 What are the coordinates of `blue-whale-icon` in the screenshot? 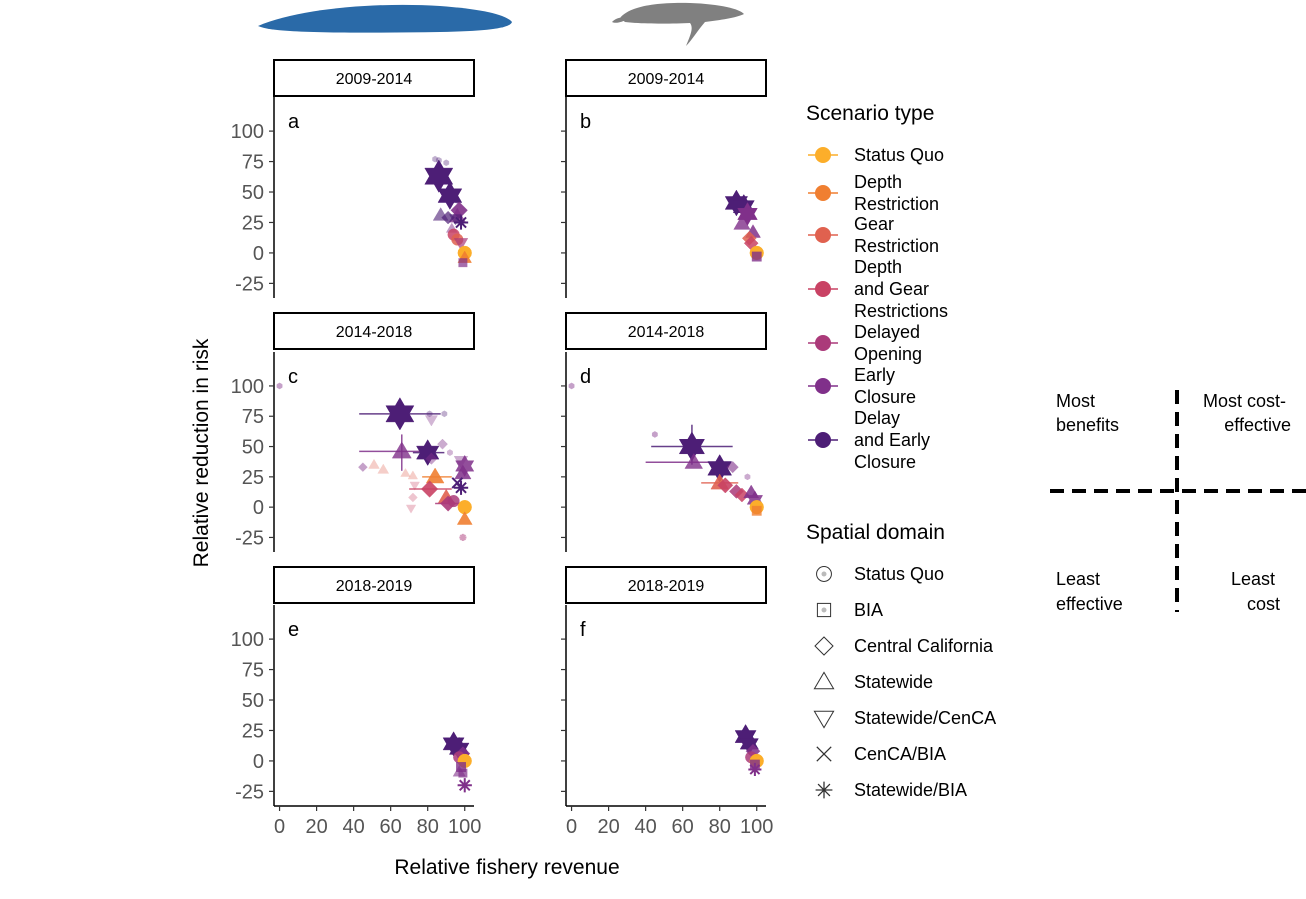 It's located at (385, 18).